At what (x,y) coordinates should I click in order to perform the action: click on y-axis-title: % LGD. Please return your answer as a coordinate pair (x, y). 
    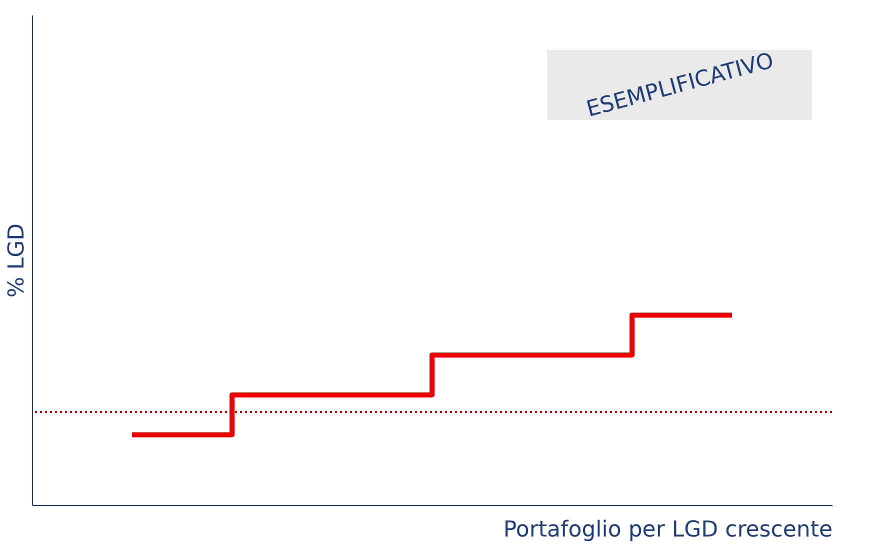
    Looking at the image, I should click on (17, 260).